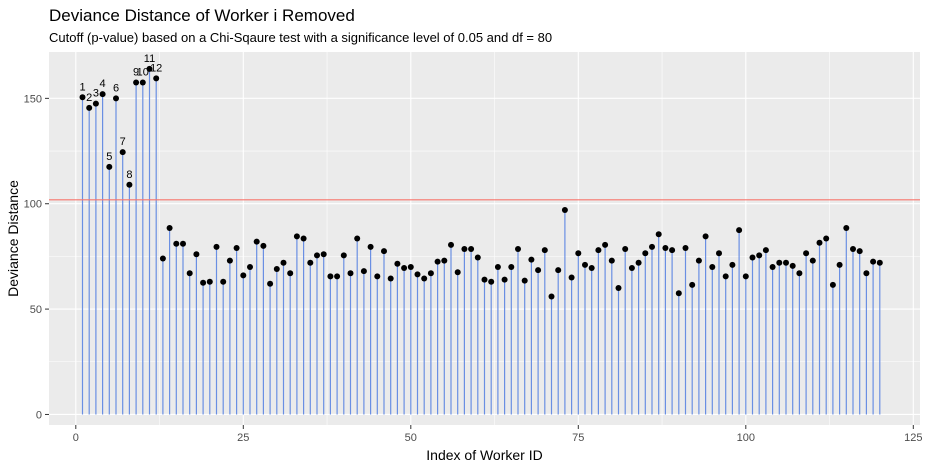  I want to click on point-label: 10, so click(143, 73).